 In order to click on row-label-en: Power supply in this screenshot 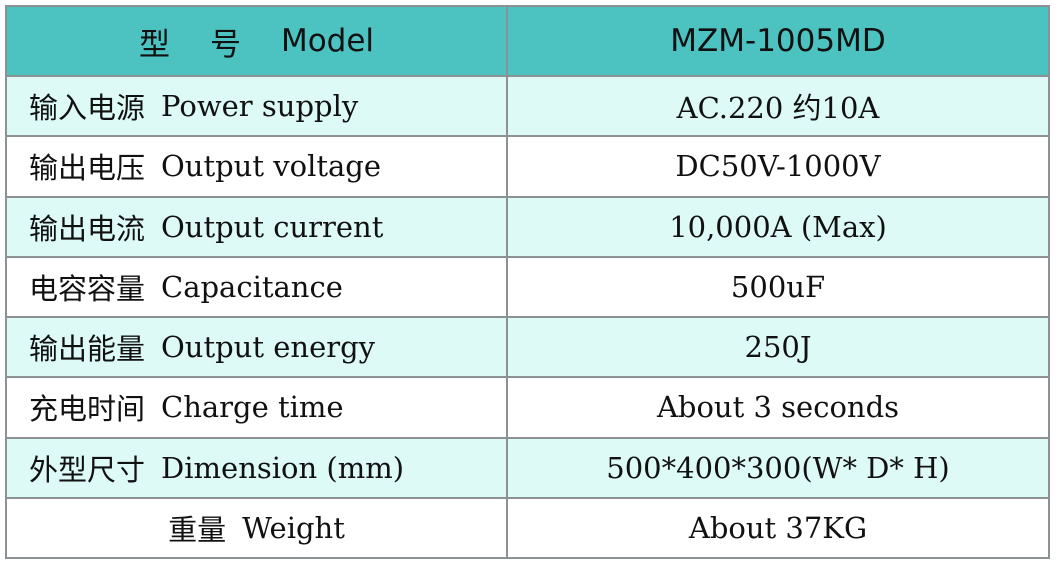, I will do `click(260, 106)`.